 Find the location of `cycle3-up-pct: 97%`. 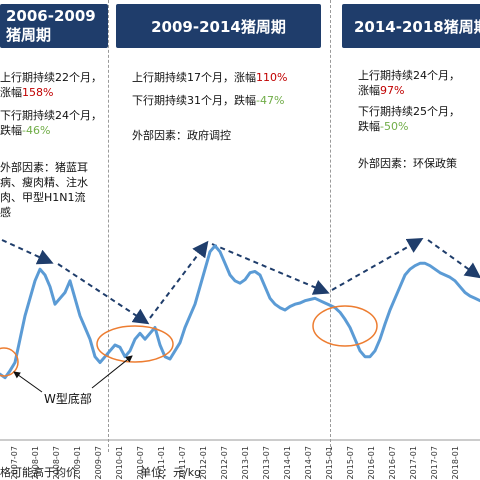

cycle3-up-pct: 97% is located at coordinates (392, 90).